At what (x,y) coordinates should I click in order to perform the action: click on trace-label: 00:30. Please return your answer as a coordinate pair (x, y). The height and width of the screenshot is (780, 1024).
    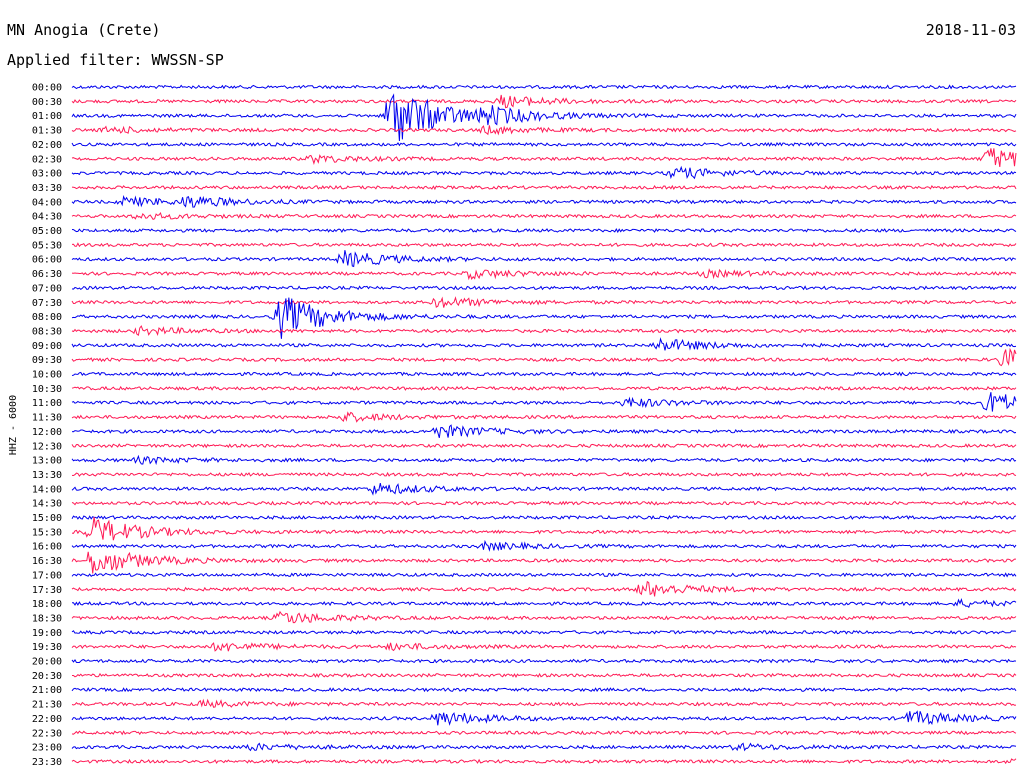
    Looking at the image, I should click on (47, 102).